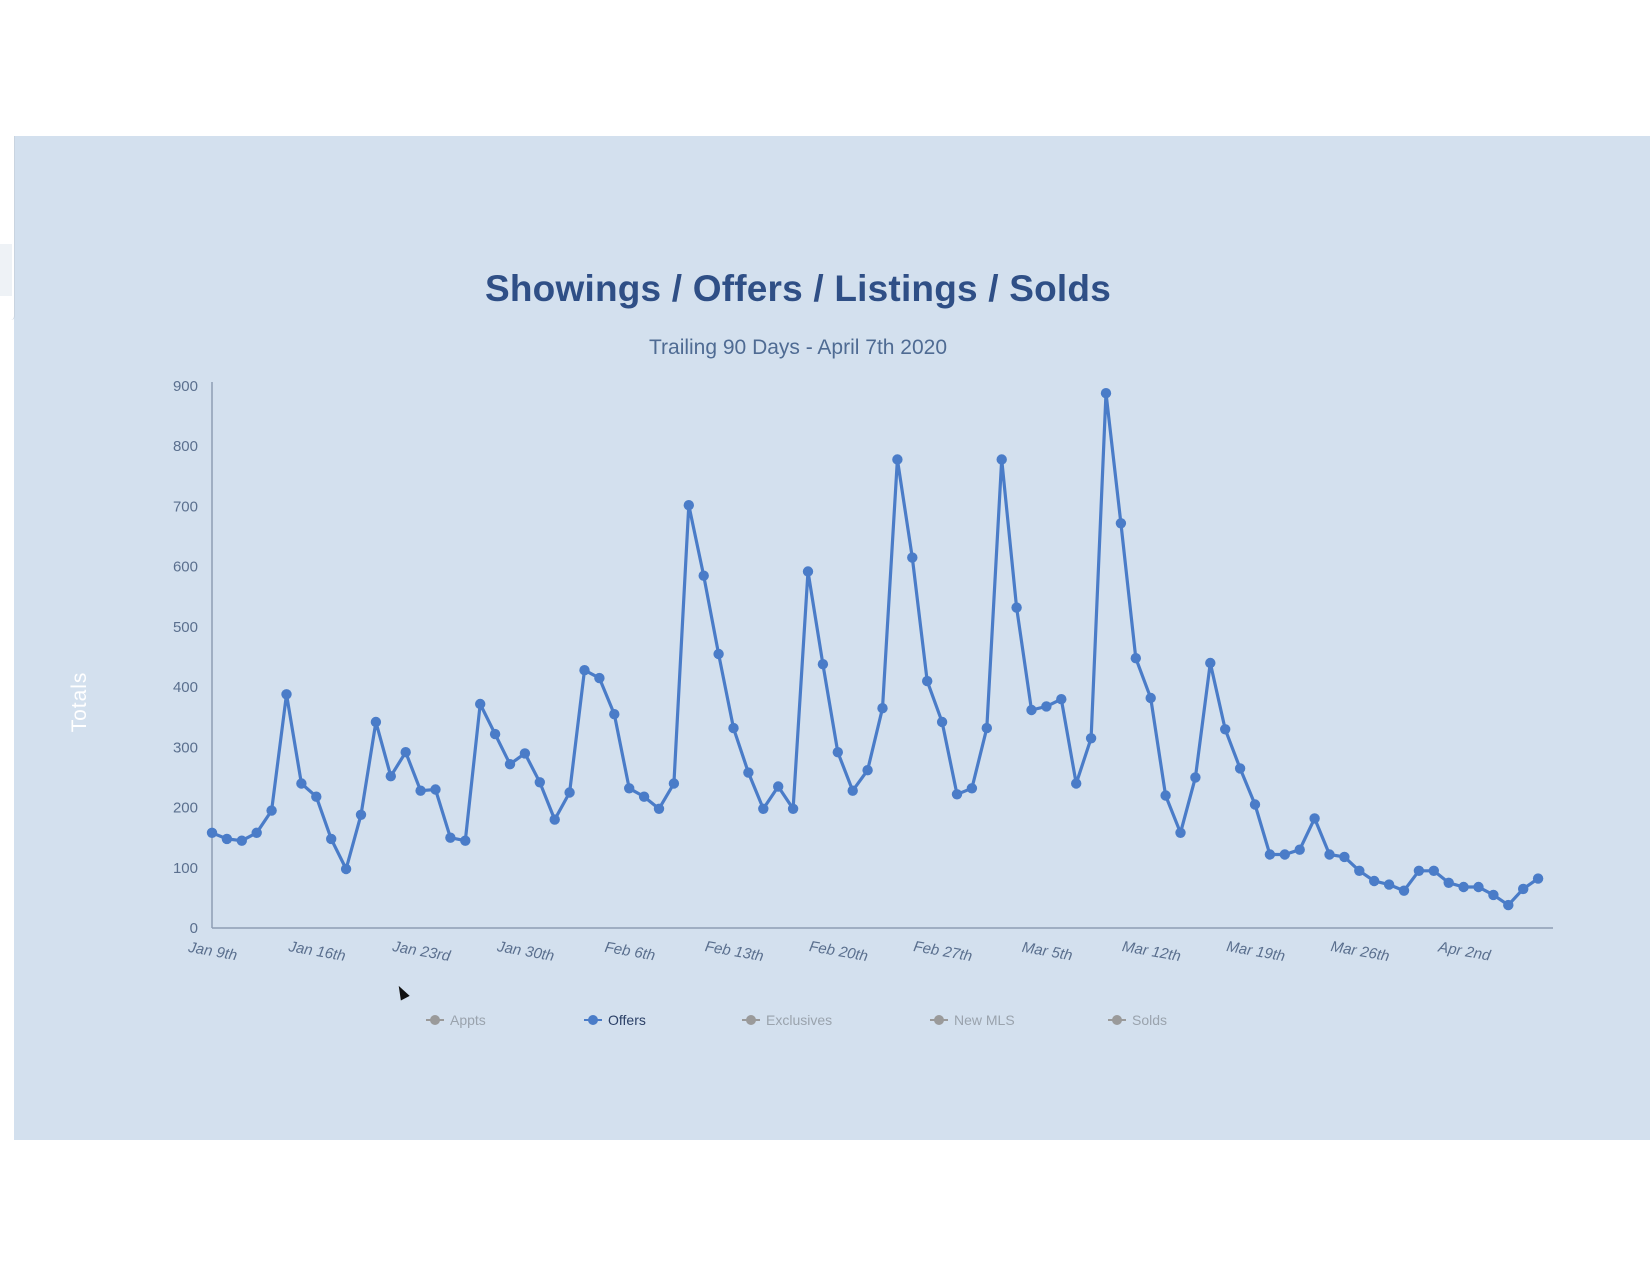  I want to click on x-tick-label: Apr 2nd, so click(1464, 951).